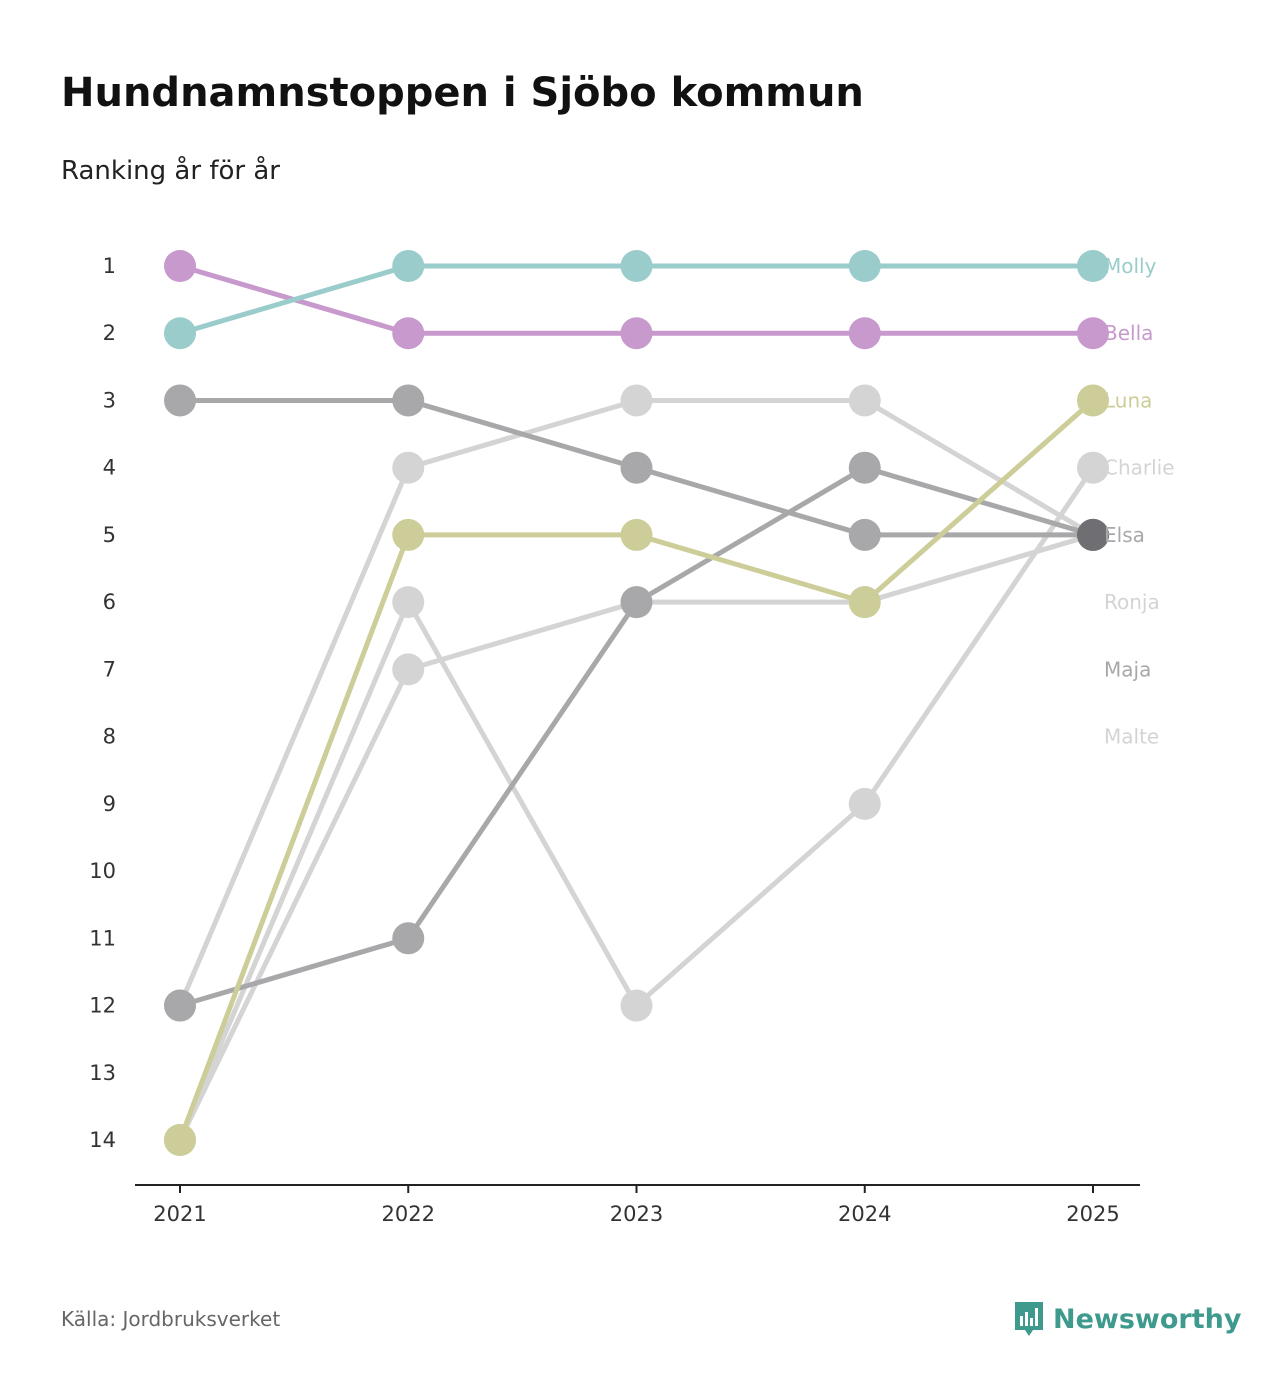 This screenshot has height=1400, width=1272. Describe the element at coordinates (109, 333) in the screenshot. I see `y-tick-2: 2` at that location.